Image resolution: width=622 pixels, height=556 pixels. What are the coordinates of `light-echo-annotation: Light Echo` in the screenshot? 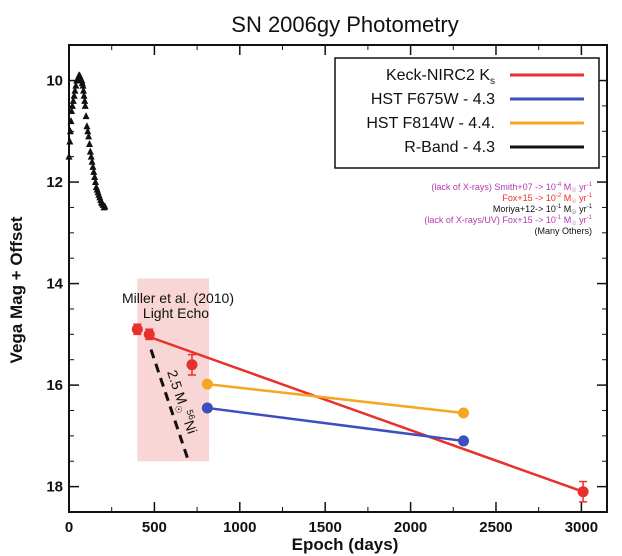 It's located at (176, 313).